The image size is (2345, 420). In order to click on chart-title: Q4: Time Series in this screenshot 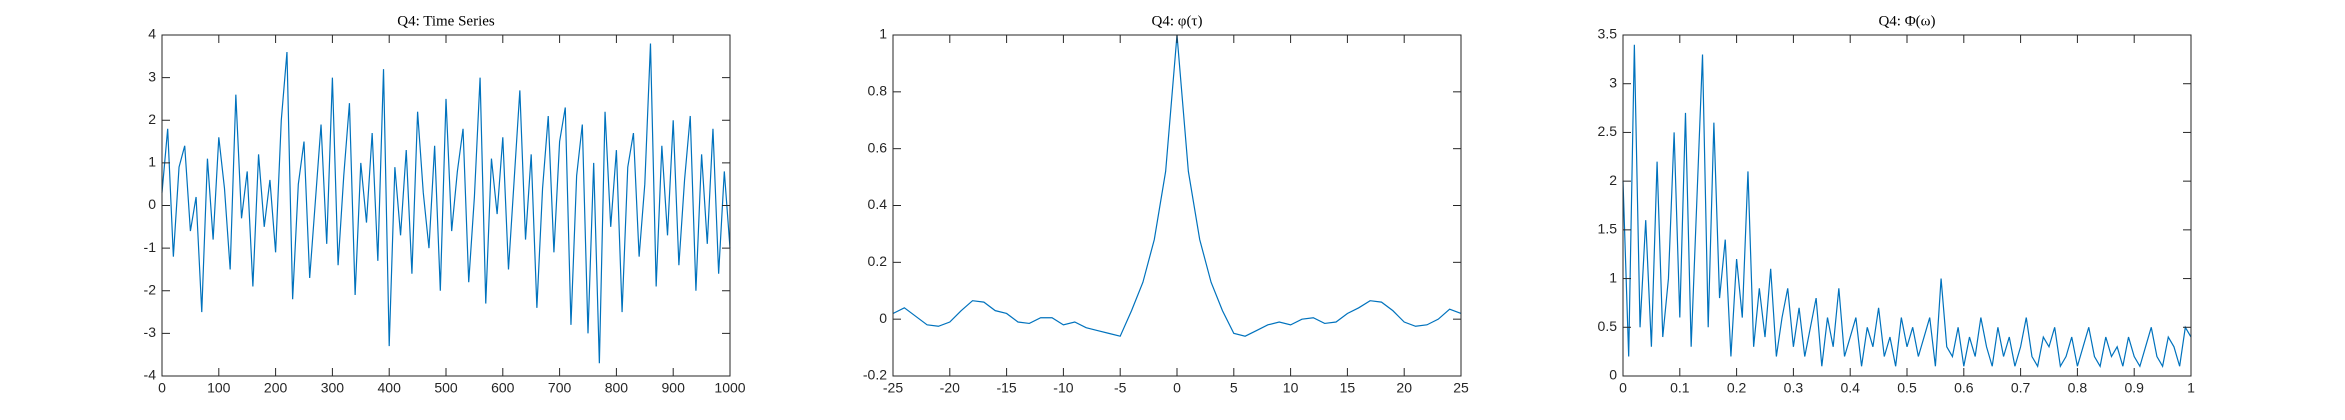, I will do `click(446, 21)`.